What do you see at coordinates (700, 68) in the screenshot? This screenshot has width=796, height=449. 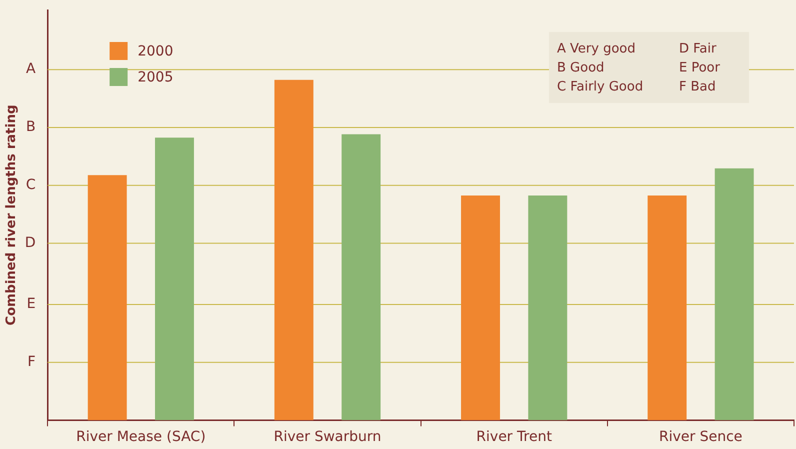 I see `text: E Poor` at bounding box center [700, 68].